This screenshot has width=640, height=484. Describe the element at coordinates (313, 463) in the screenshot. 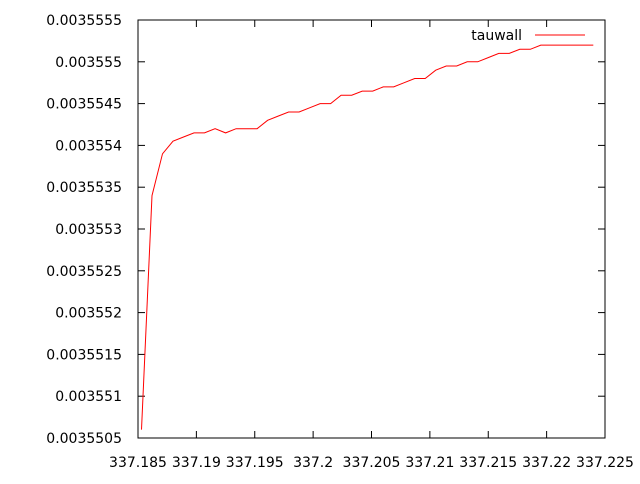

I see `x-tick-label: 337.2` at that location.